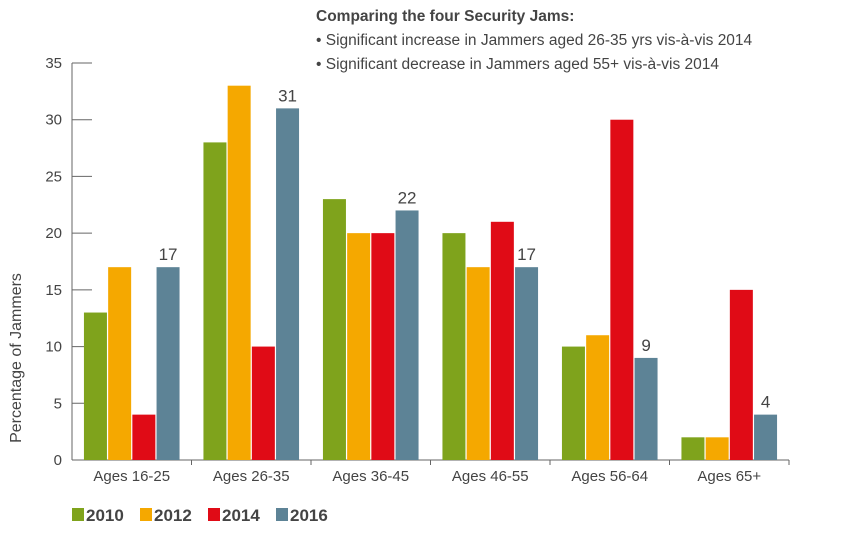 This screenshot has width=862, height=543. I want to click on data-label-2016-2: 31, so click(287, 95).